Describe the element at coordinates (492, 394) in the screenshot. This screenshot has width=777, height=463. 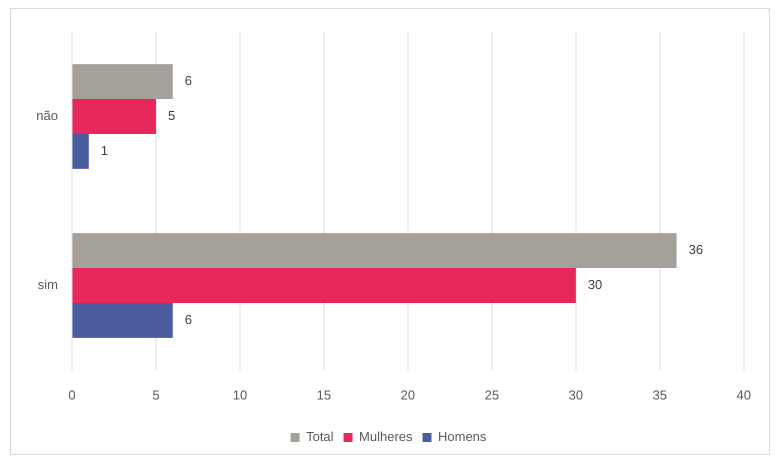
I see `x-tick-label: 25` at that location.